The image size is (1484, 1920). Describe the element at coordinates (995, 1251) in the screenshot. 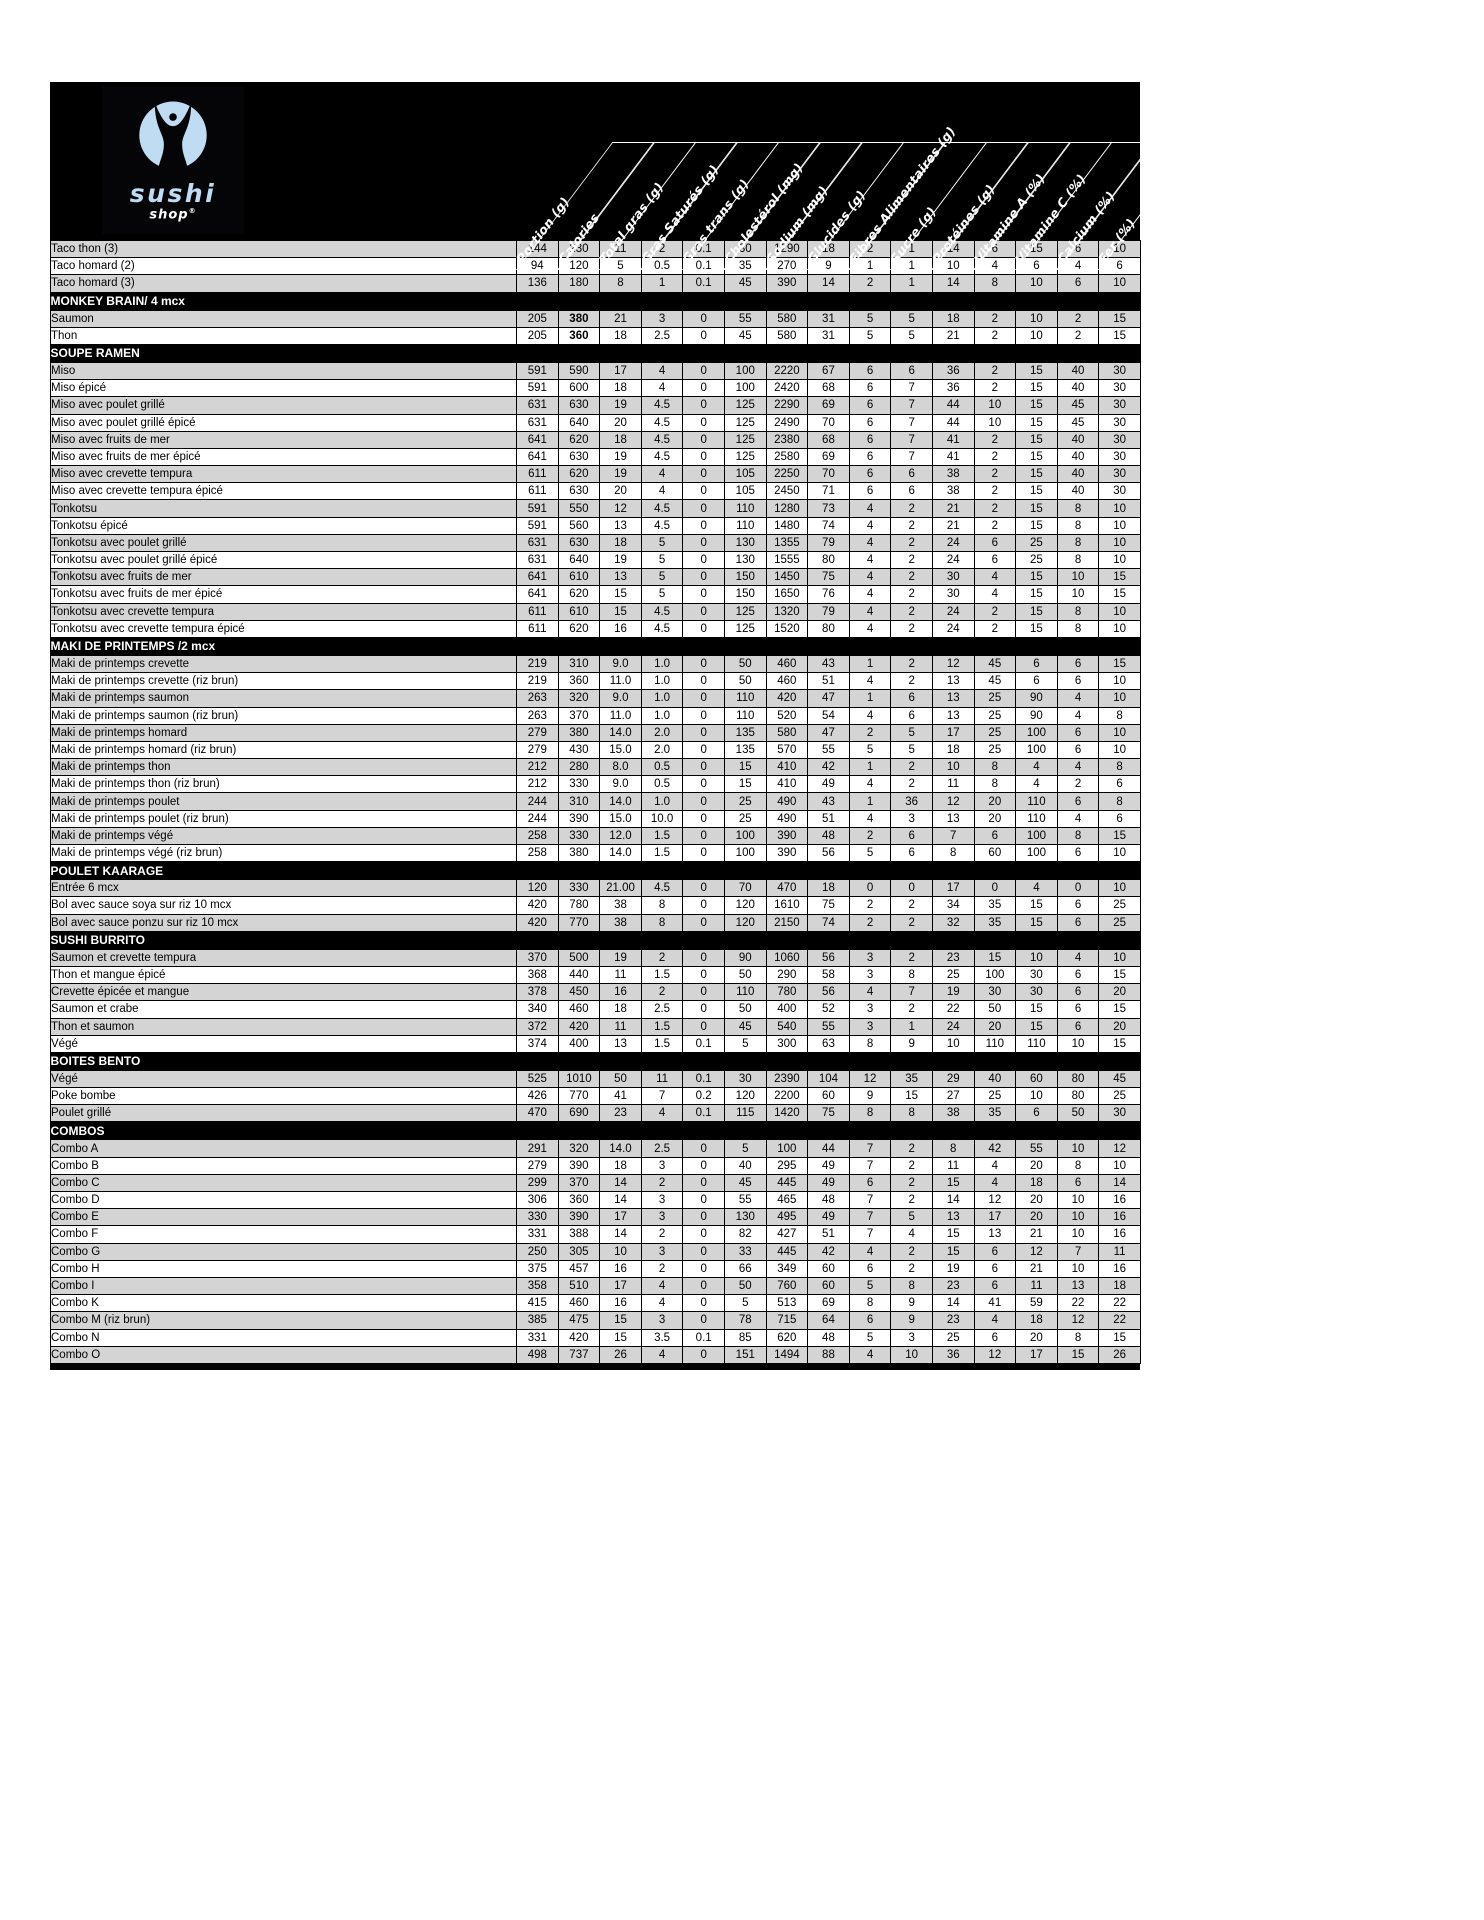

I see `cell-vitamine-a: 6` at that location.